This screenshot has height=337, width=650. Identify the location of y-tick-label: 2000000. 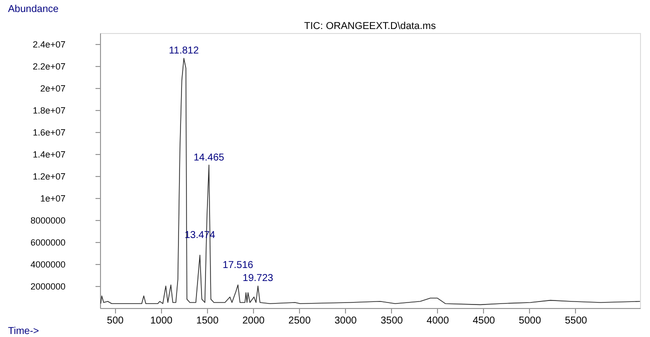
(48, 287).